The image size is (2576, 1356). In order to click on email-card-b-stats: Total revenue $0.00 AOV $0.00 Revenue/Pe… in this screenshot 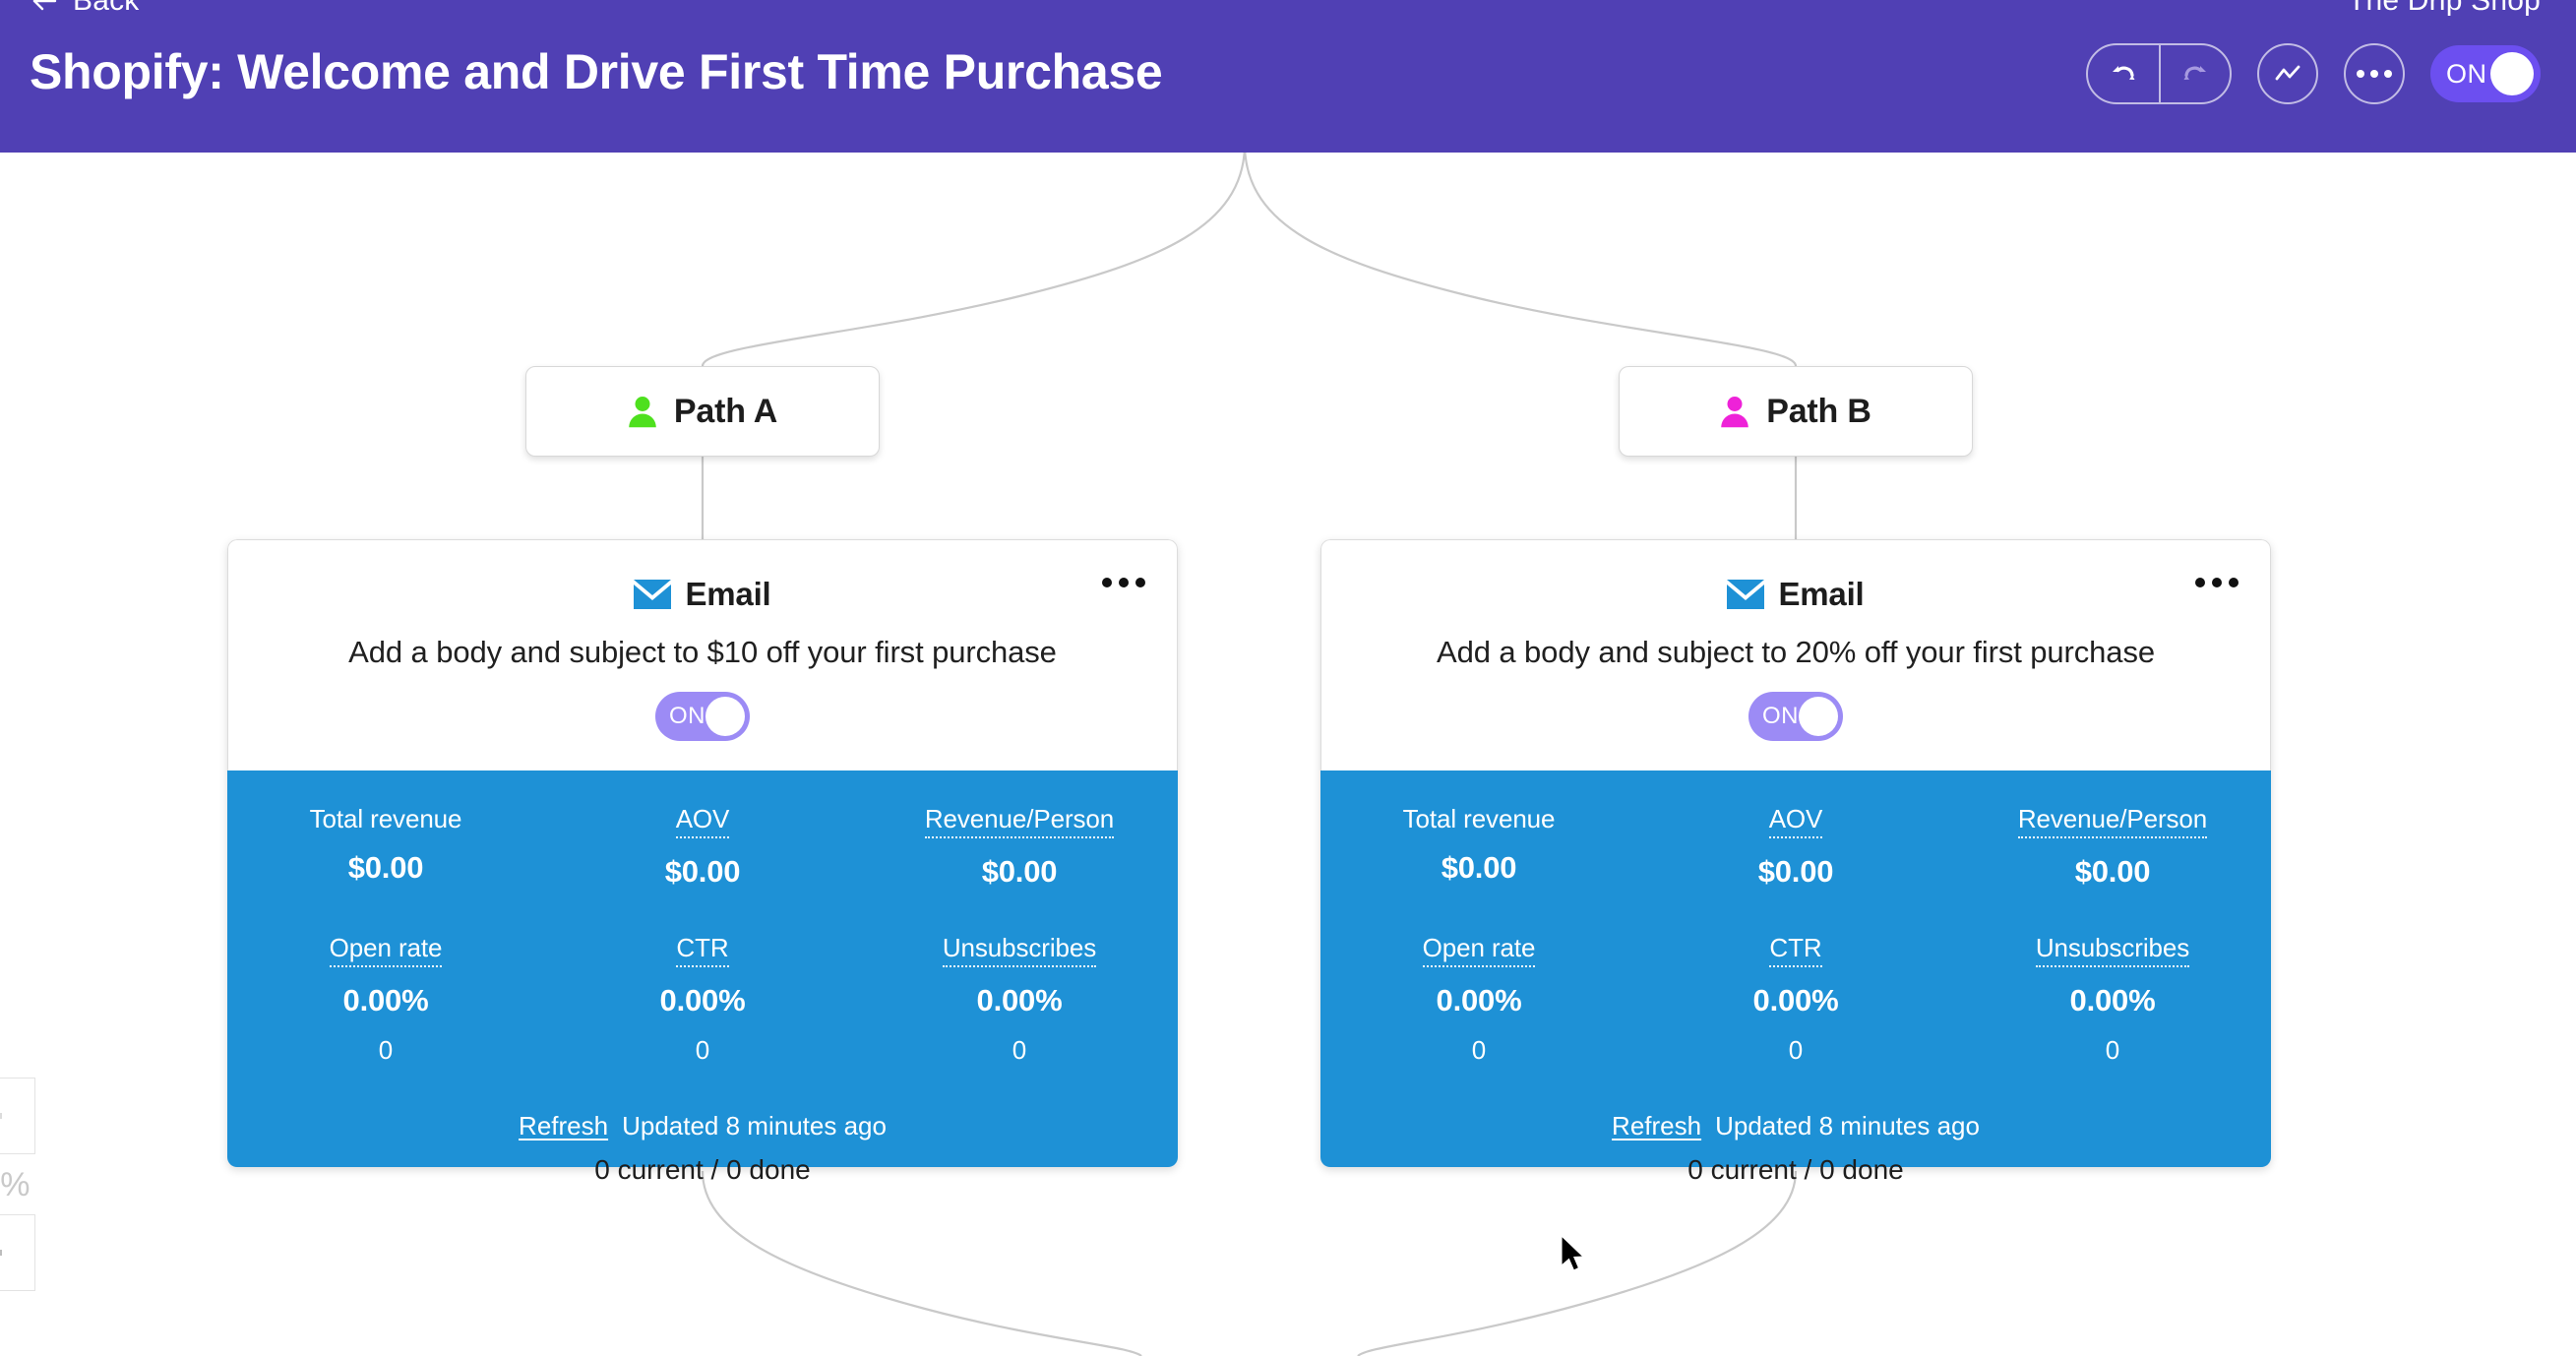, I will do `click(1795, 969)`.